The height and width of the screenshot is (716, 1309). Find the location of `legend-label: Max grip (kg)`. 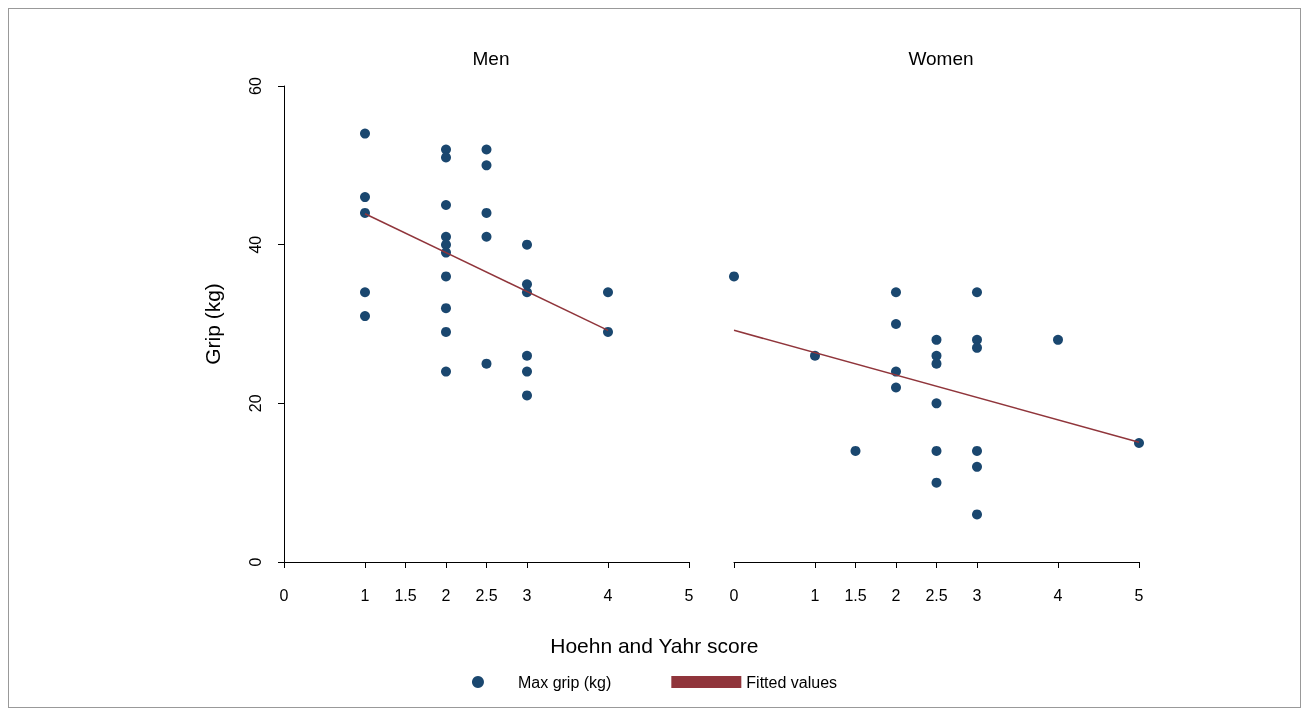

legend-label: Max grip (kg) is located at coordinates (564, 682).